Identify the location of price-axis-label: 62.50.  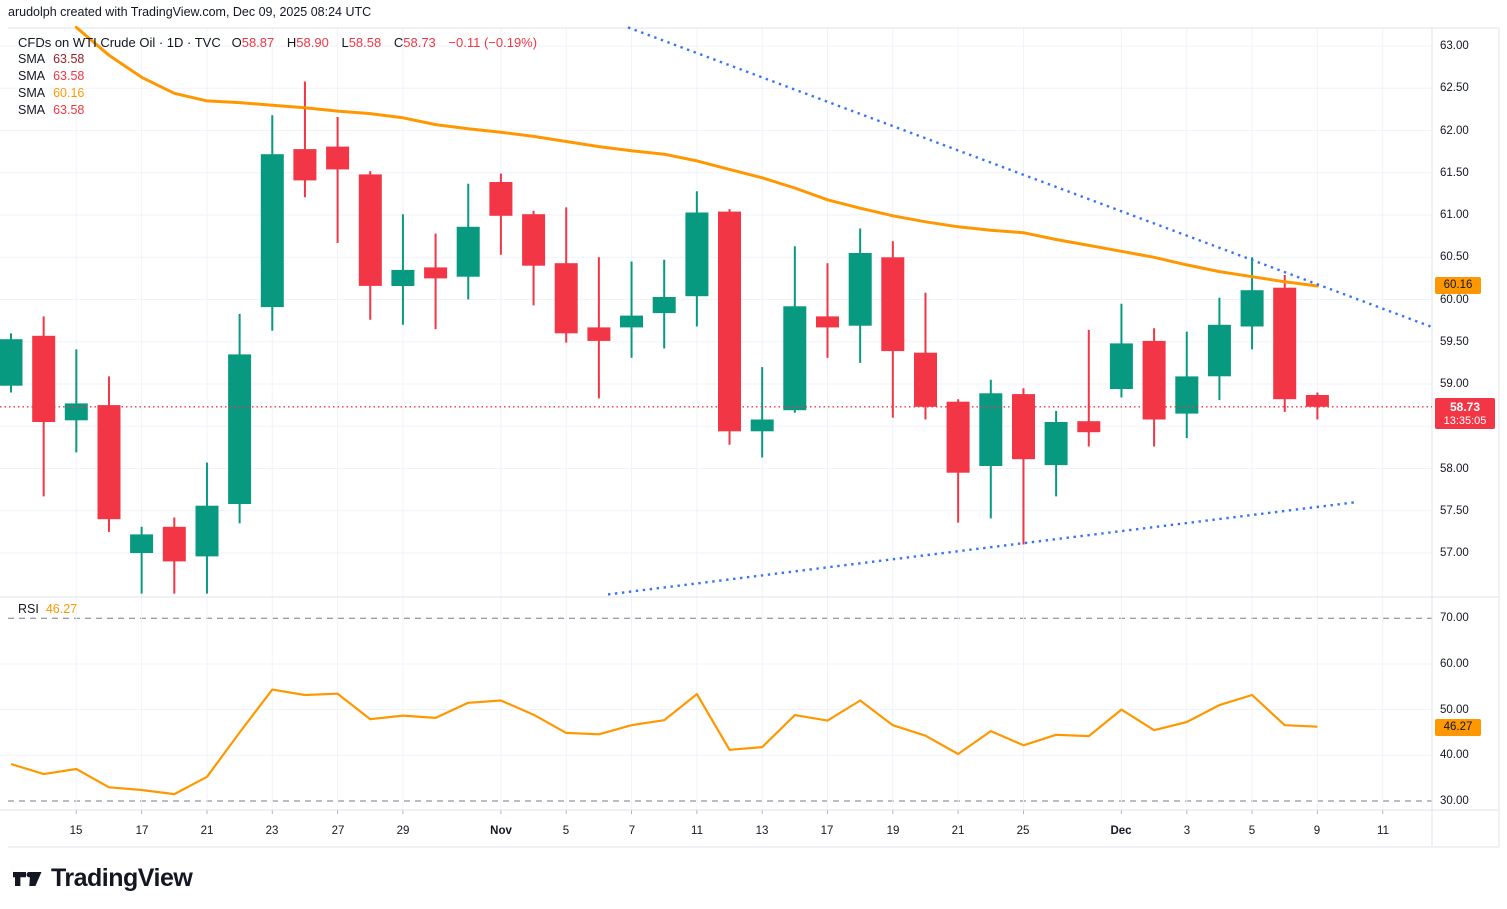
(1454, 88).